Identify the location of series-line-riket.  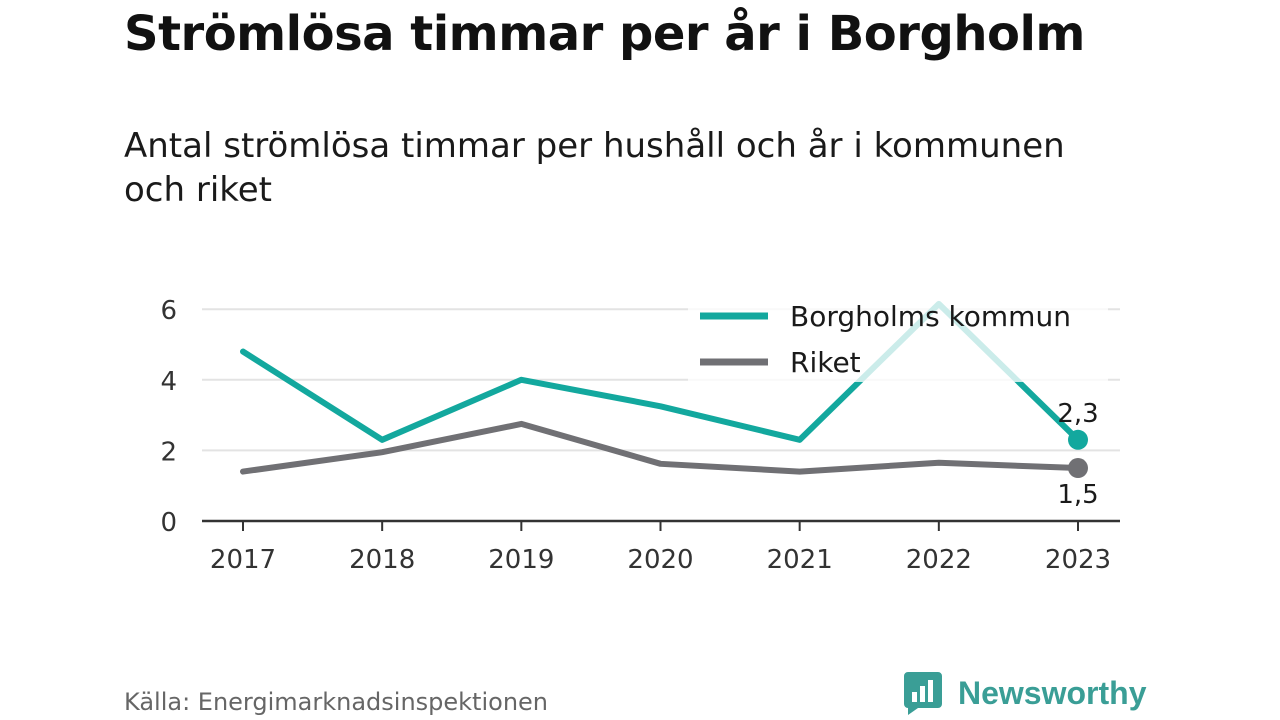
(660, 447).